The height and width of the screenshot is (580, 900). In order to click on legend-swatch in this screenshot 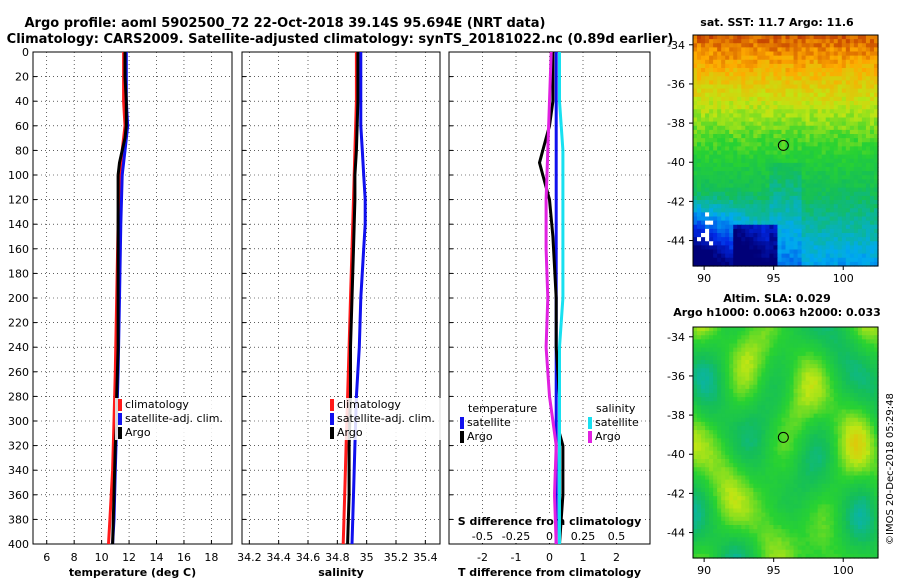, I will do `click(332, 419)`.